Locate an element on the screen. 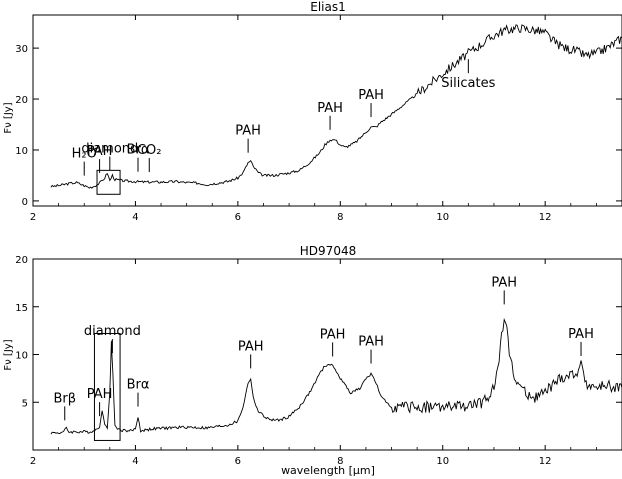 The height and width of the screenshot is (479, 622). elias1-y-axis-label: Fν [Jy] is located at coordinates (8, 117).